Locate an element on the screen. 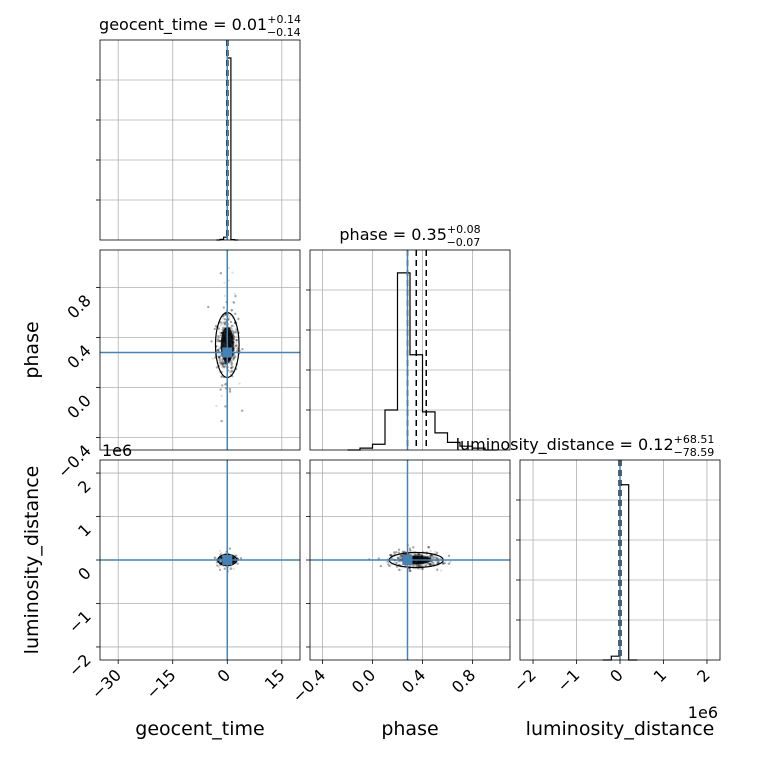 The height and width of the screenshot is (760, 760). x-tick-label: −0.4 is located at coordinates (308, 685).